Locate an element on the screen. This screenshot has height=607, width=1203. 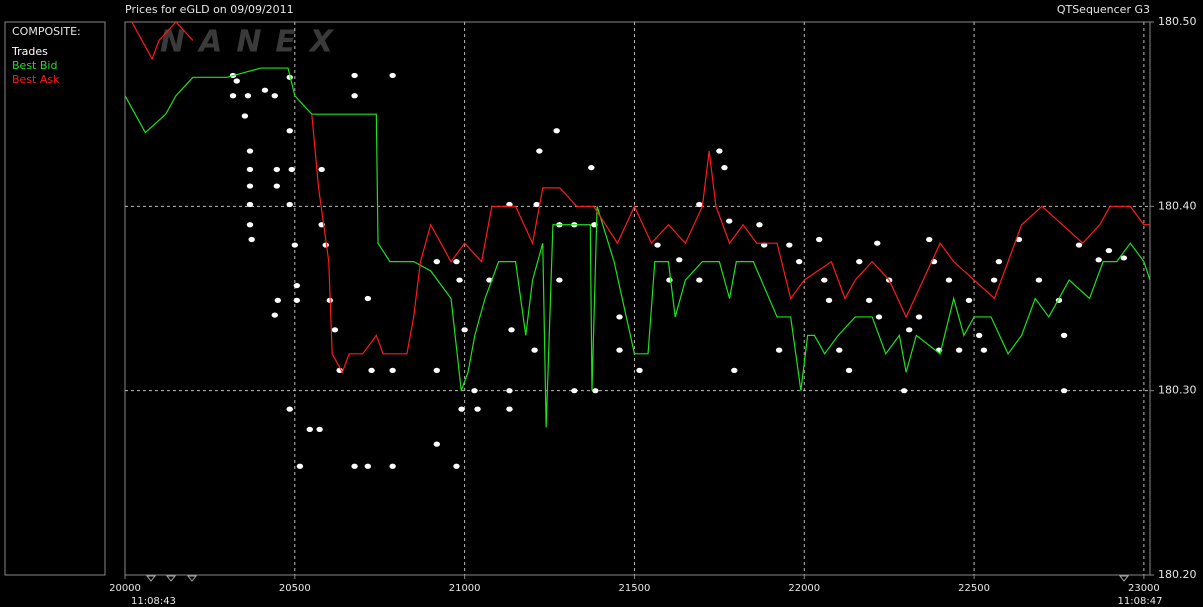
end-time: 11:08:47 is located at coordinates (1140, 601).